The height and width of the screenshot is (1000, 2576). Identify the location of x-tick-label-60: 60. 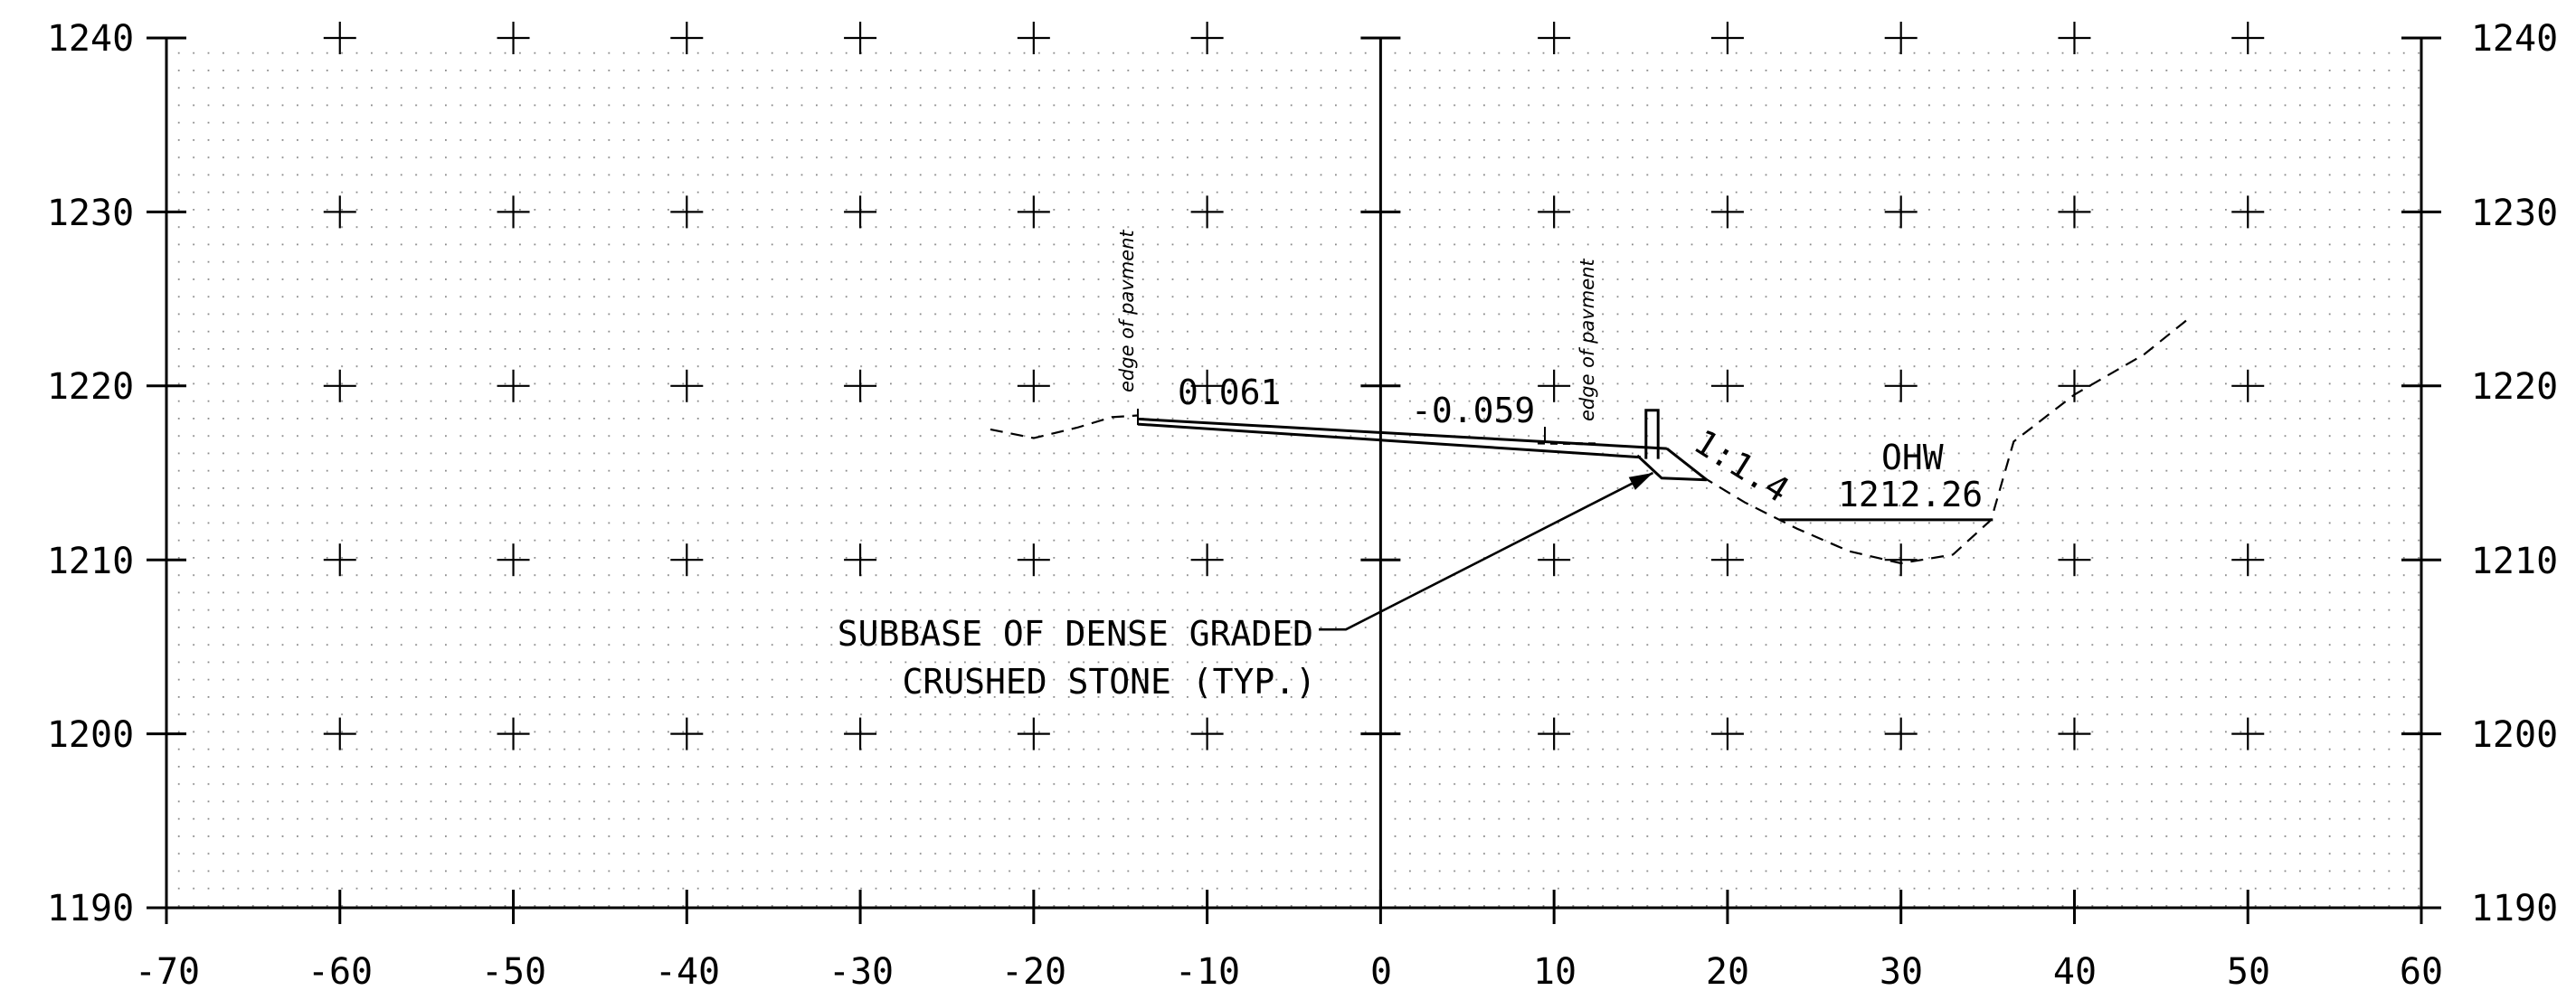
(2421, 972).